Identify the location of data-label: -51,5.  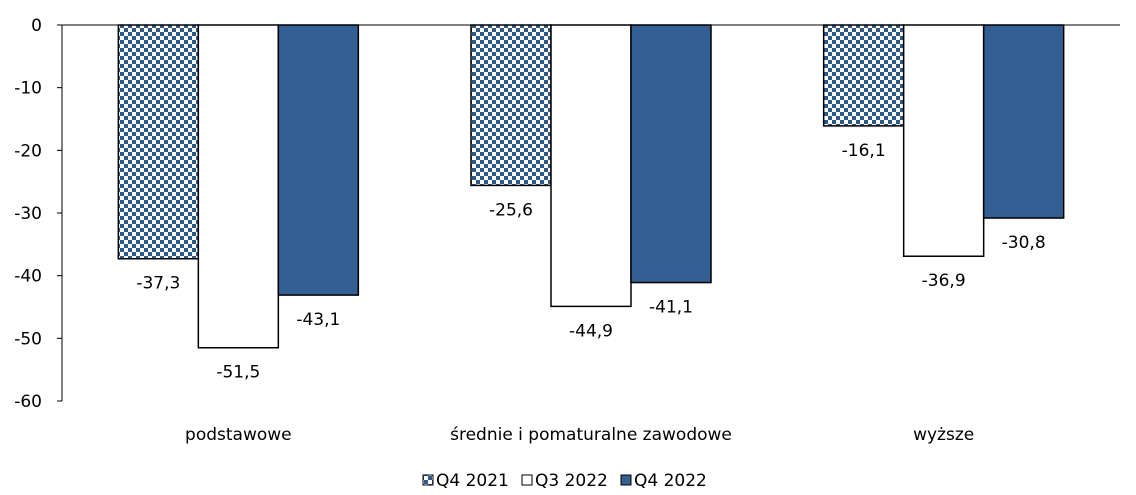
(238, 373).